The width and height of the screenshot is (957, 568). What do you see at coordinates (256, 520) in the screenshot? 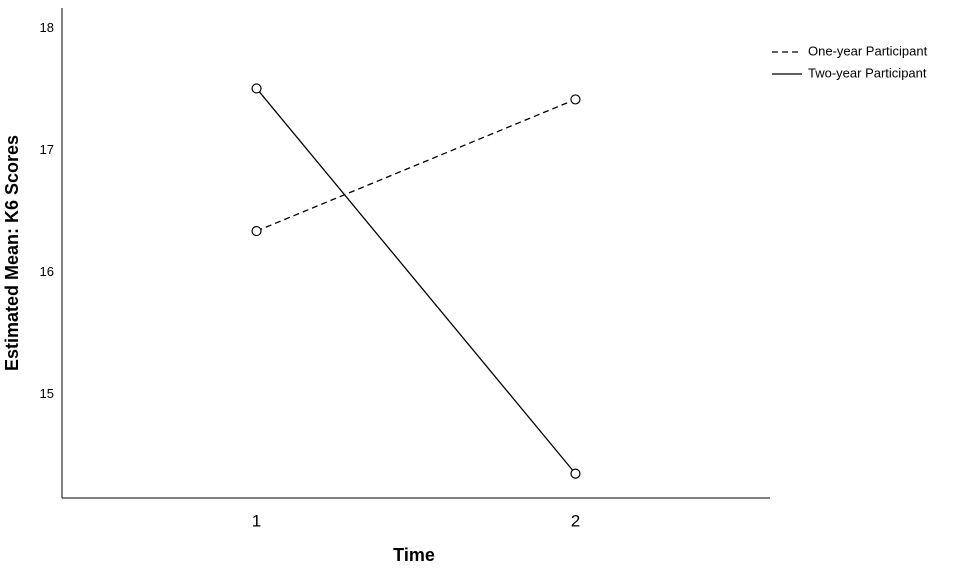
I see `x-tick-label: 1` at bounding box center [256, 520].